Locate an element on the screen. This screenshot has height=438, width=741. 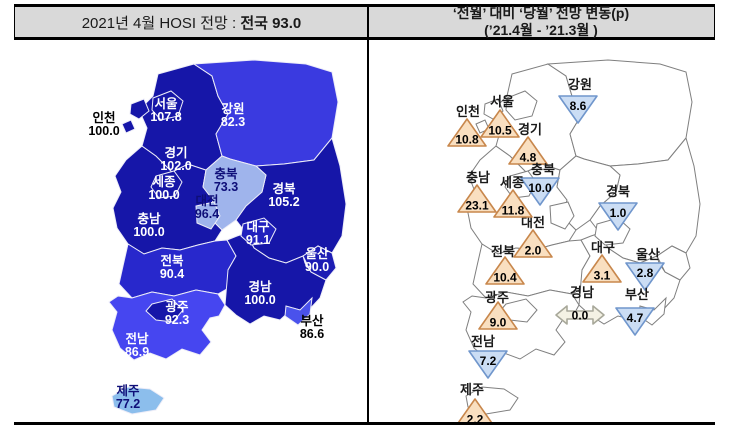
change-region-name-gyeonggi: 경기 is located at coordinates (530, 129).